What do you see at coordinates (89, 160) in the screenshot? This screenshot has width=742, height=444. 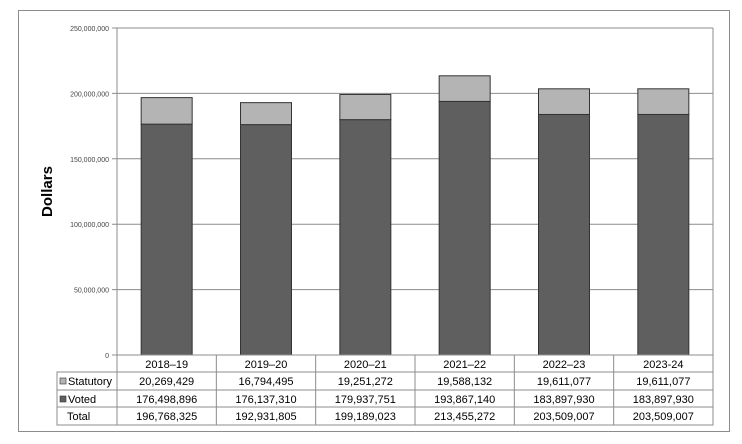 I see `y-tick-label: 150,000,000` at bounding box center [89, 160].